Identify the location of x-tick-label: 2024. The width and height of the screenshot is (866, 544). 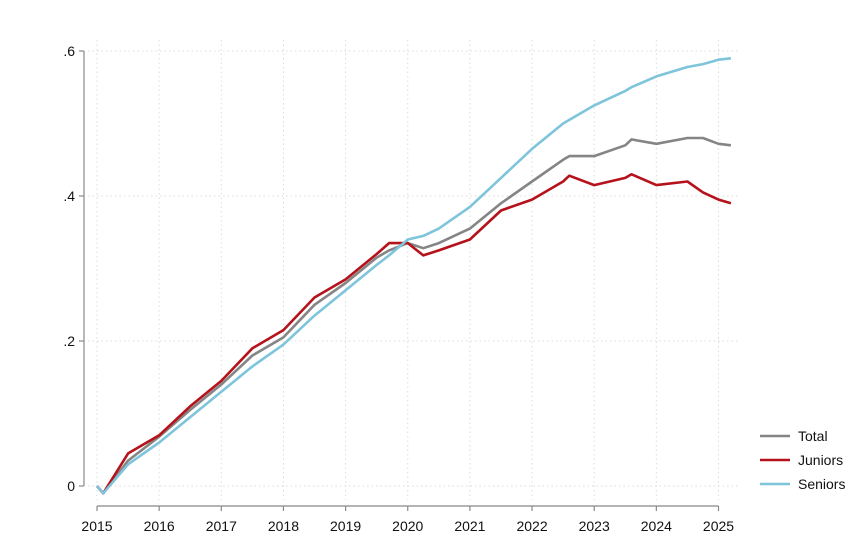
(656, 526).